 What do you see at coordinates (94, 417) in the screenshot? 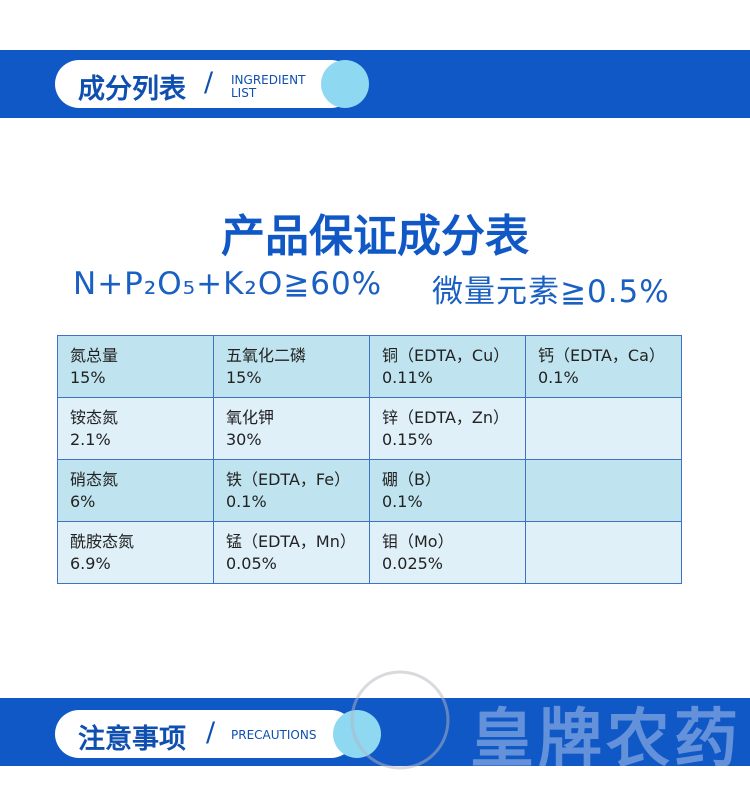
I see `cell-name: 铵态氮` at bounding box center [94, 417].